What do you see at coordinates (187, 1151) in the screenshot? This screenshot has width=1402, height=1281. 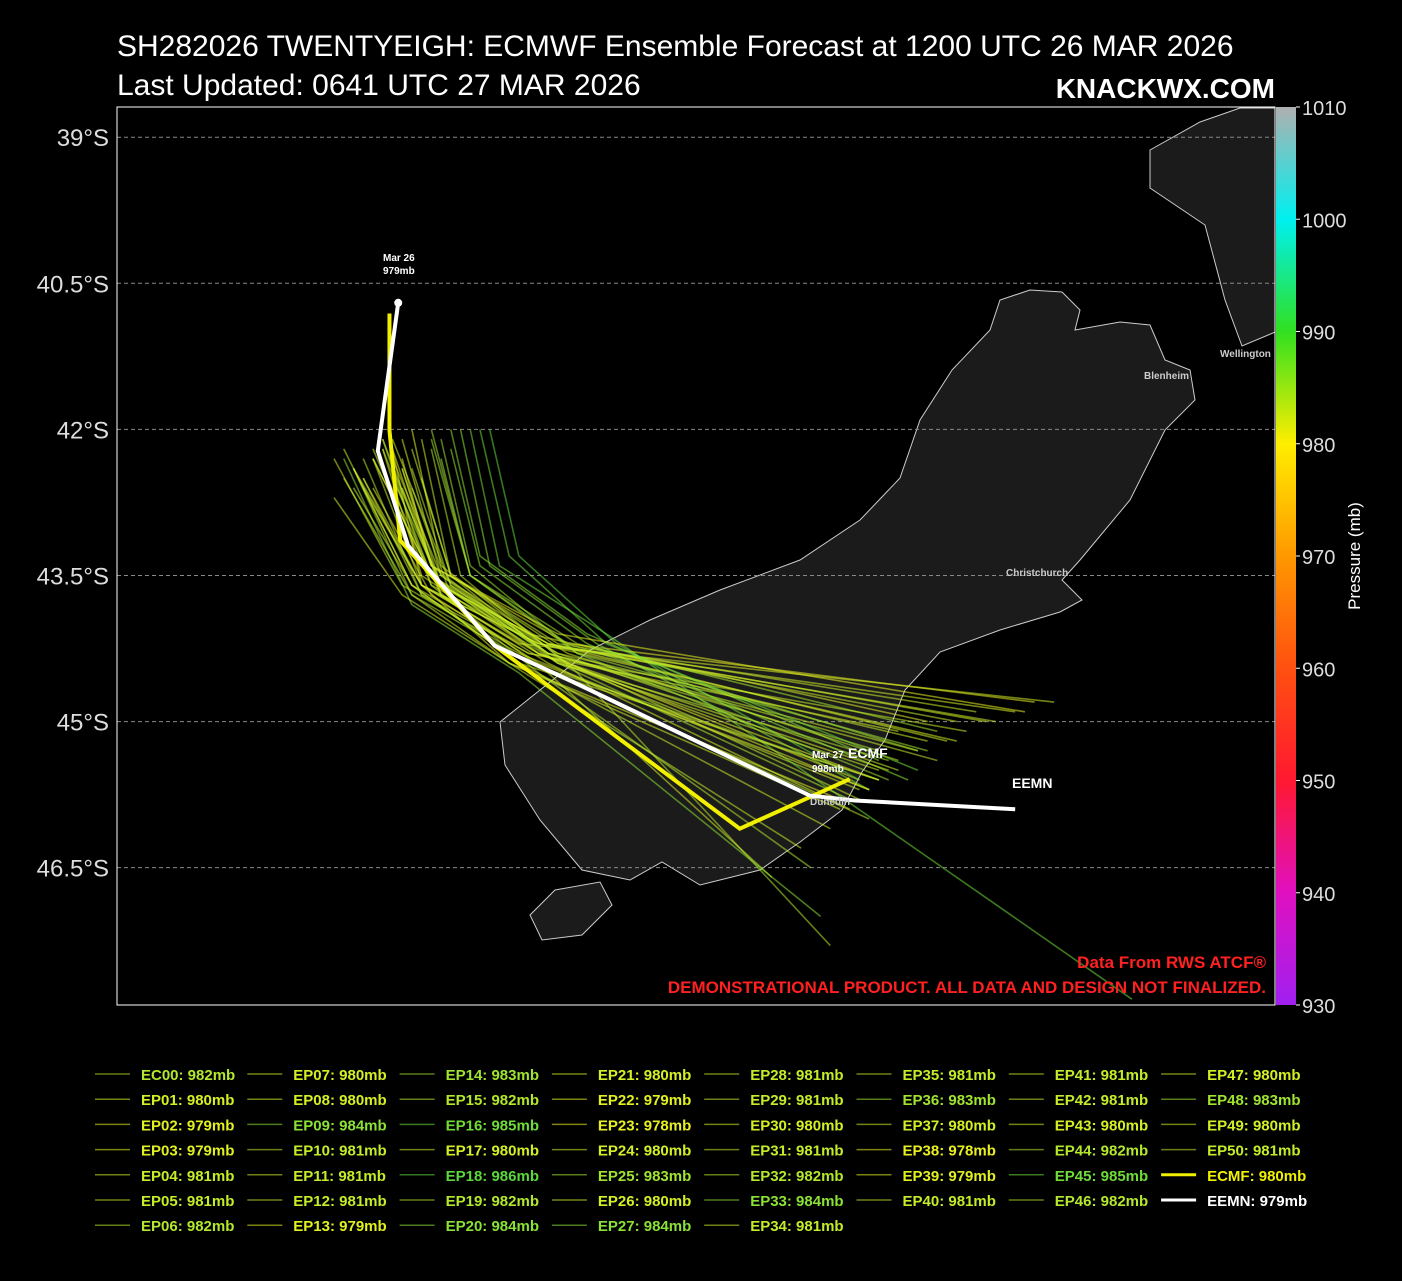 I see `legend-entry: EP03: 979mb` at bounding box center [187, 1151].